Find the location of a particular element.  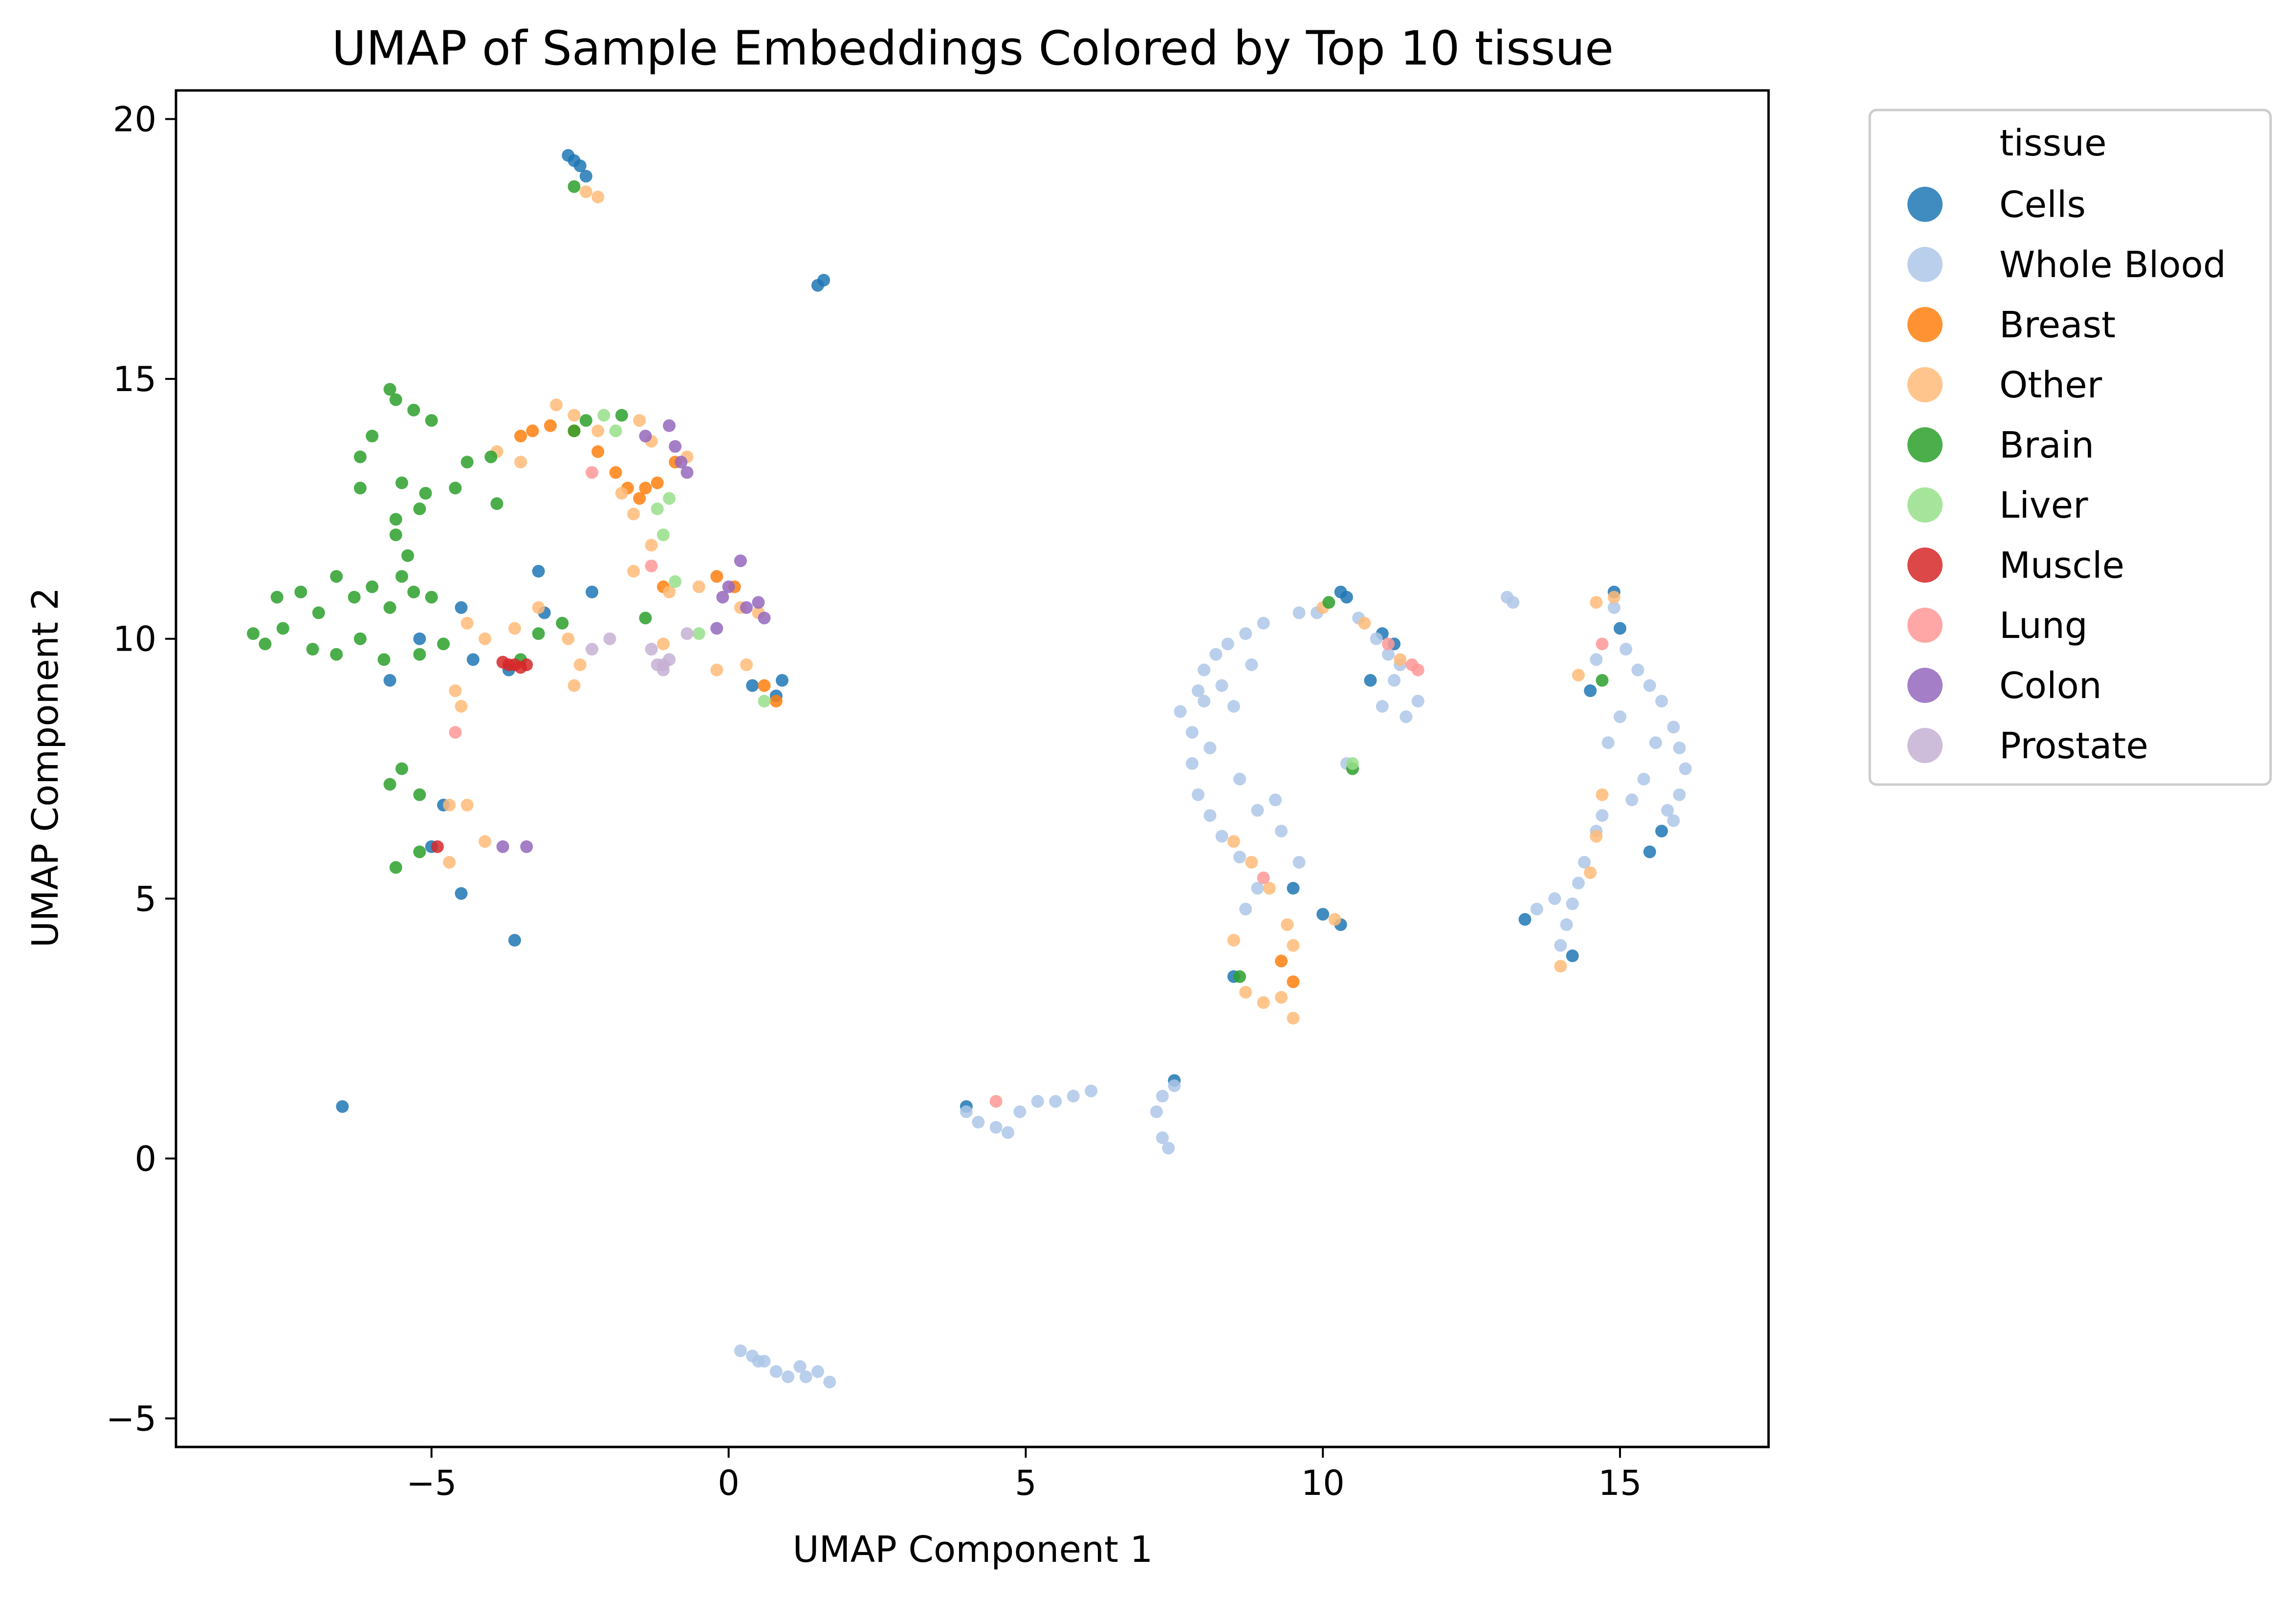

x-tick-label: 15 is located at coordinates (1620, 1483).